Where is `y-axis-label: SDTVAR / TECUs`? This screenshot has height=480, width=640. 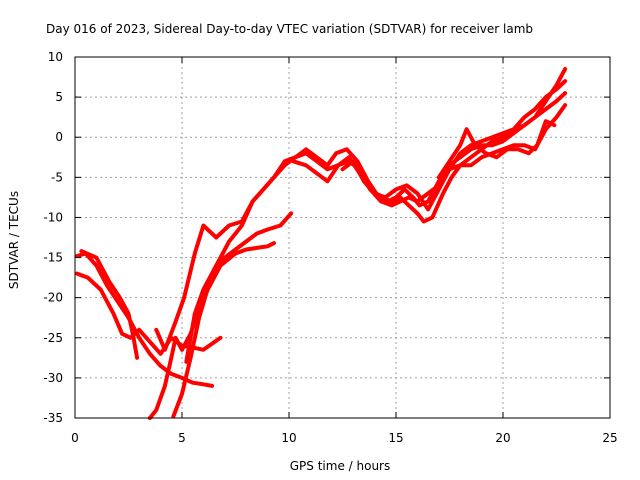
y-axis-label: SDTVAR / TECUs is located at coordinates (14, 240).